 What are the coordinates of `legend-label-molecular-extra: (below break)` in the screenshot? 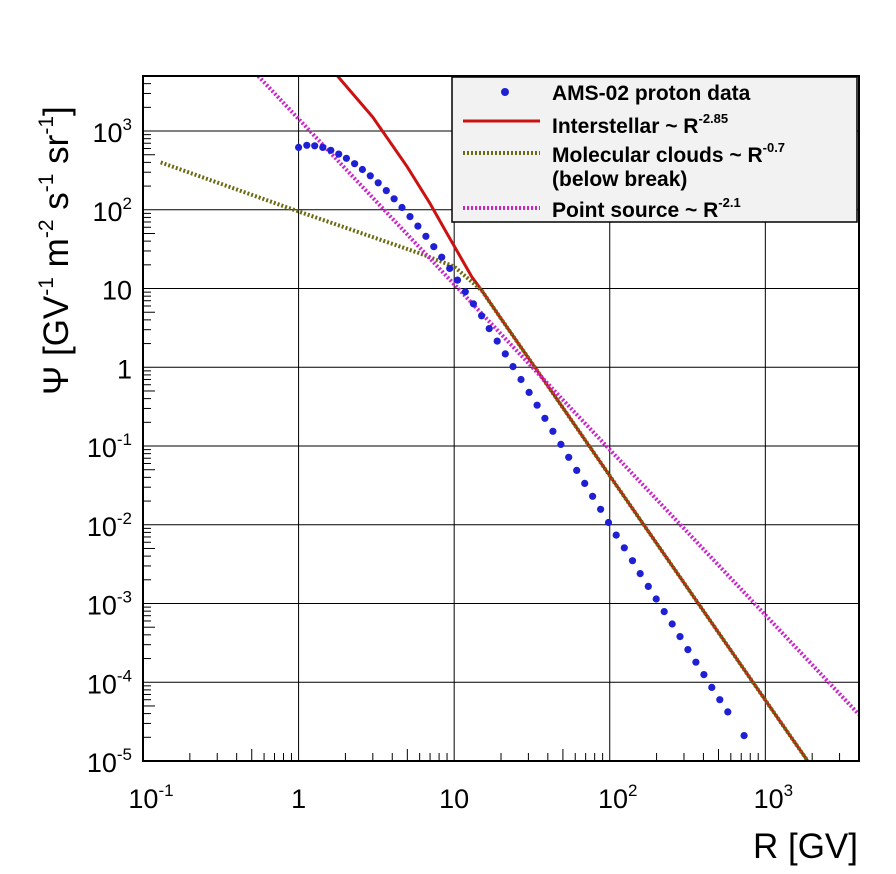 It's located at (619, 179).